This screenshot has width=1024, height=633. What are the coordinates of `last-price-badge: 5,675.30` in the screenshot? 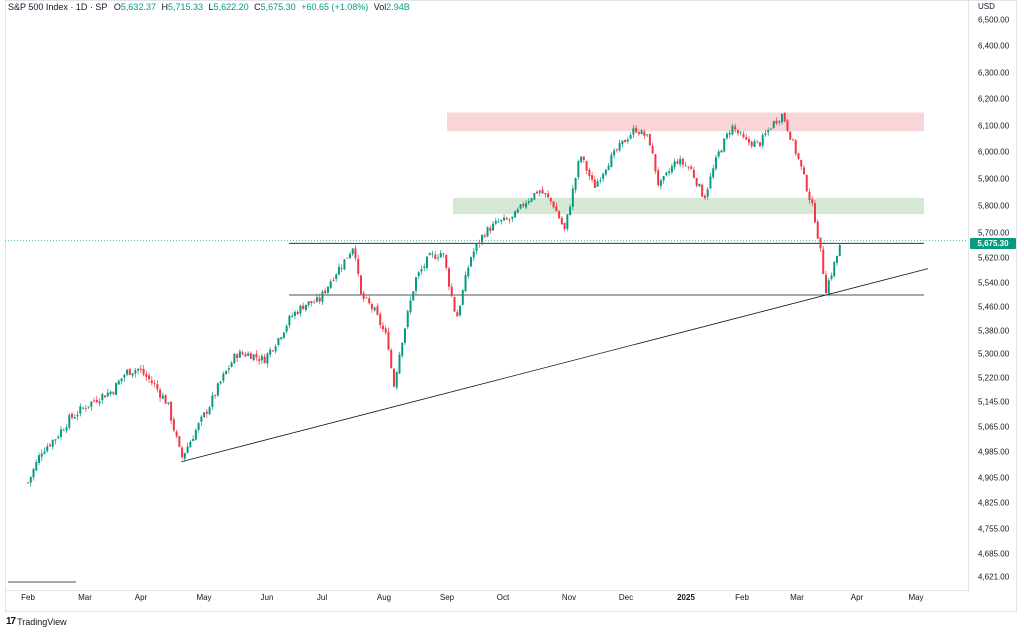 It's located at (993, 243).